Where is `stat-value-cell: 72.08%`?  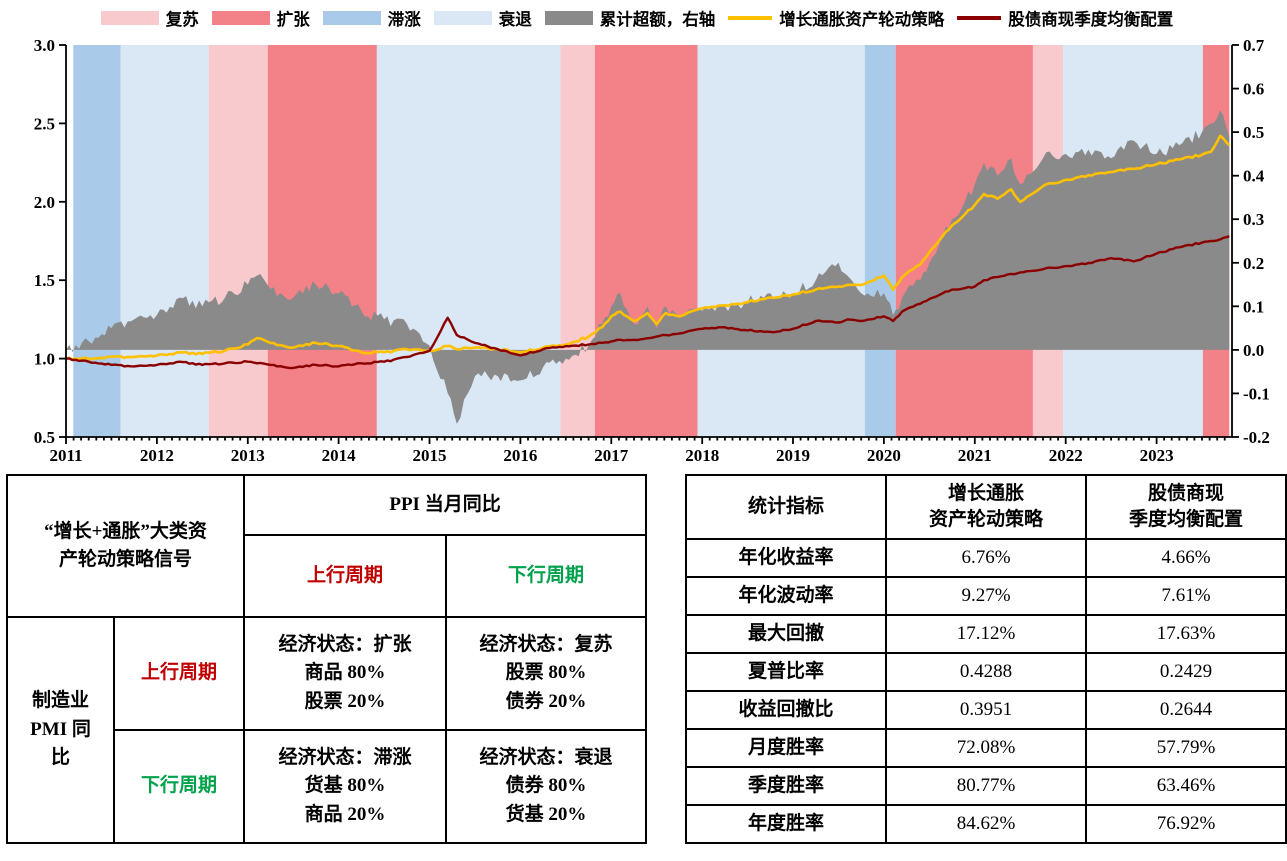
stat-value-cell: 72.08% is located at coordinates (986, 748).